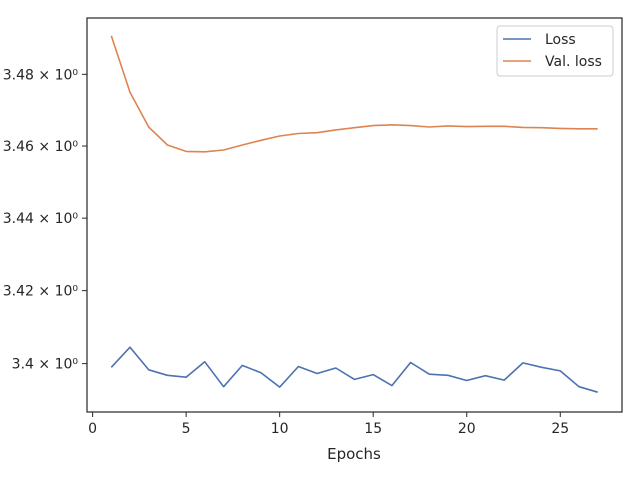  What do you see at coordinates (280, 429) in the screenshot?
I see `x-tick-label: 10` at bounding box center [280, 429].